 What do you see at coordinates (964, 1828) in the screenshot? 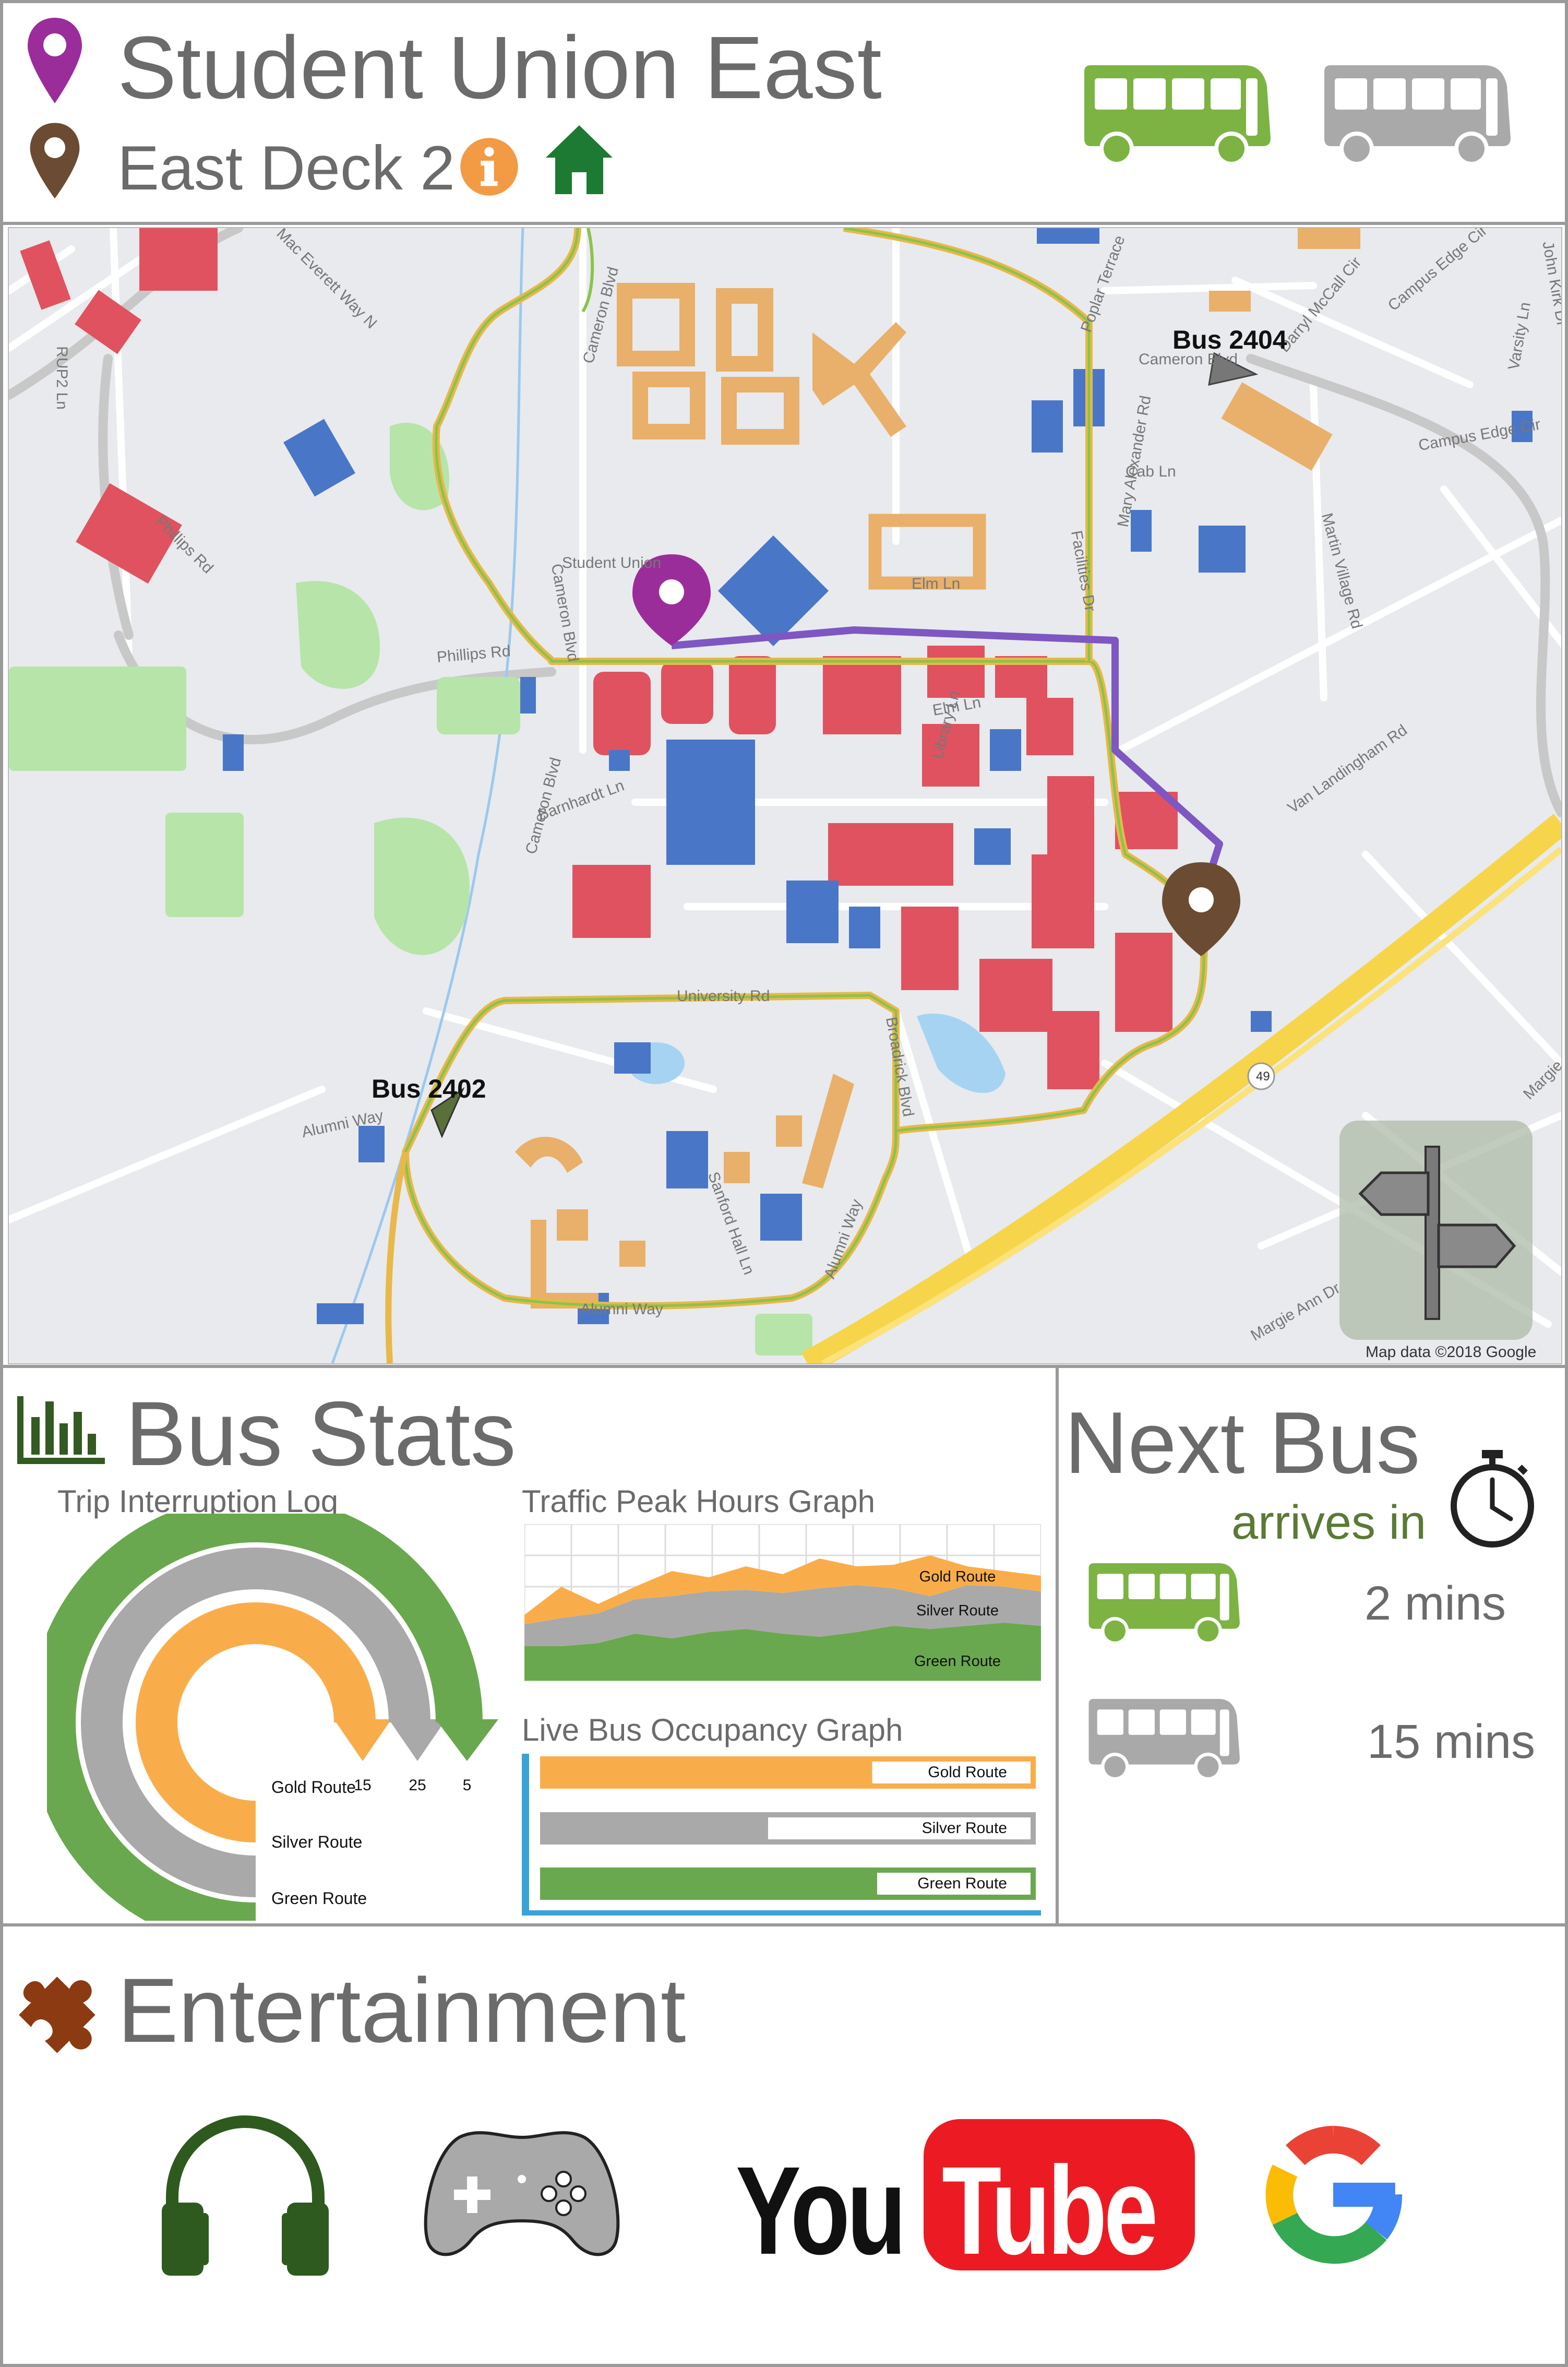
I see `occupancy-bar-label: Silver Route` at bounding box center [964, 1828].